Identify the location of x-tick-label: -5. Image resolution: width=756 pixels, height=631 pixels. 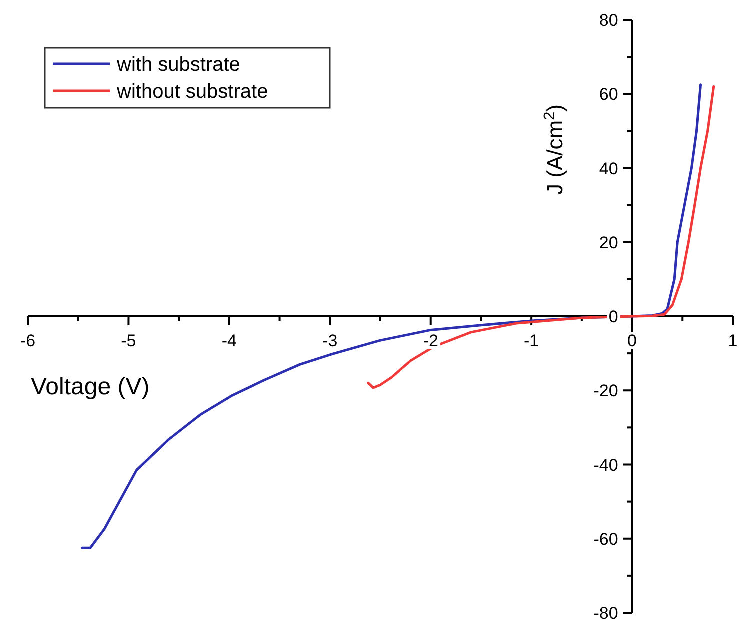
(128, 341).